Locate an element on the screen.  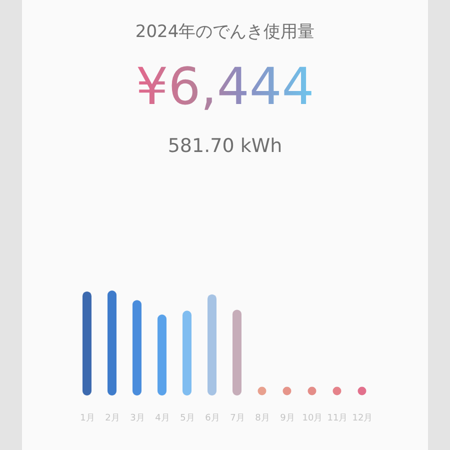
text: ¥6,444 is located at coordinates (225, 87).